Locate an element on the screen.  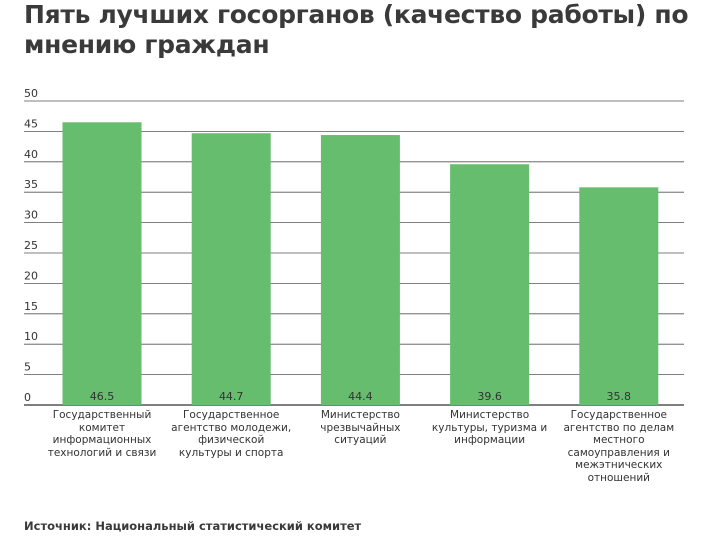
y-tick-label: 40 is located at coordinates (31, 154).